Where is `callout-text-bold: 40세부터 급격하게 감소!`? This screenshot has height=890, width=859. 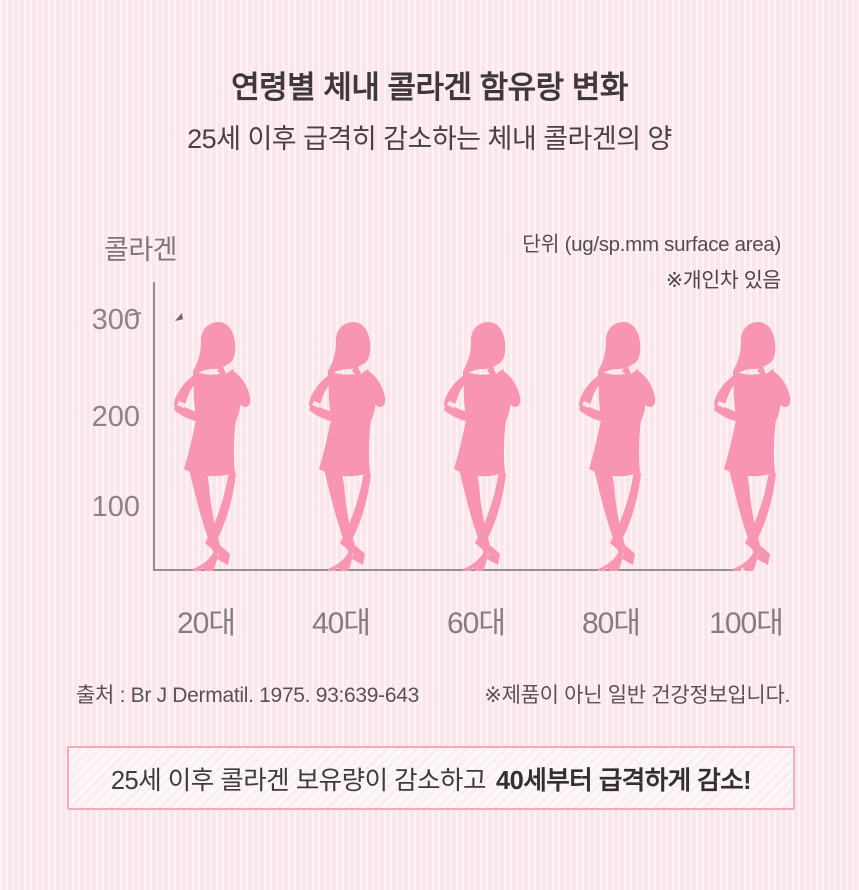
callout-text-bold: 40세부터 급격하게 감소! is located at coordinates (623, 780).